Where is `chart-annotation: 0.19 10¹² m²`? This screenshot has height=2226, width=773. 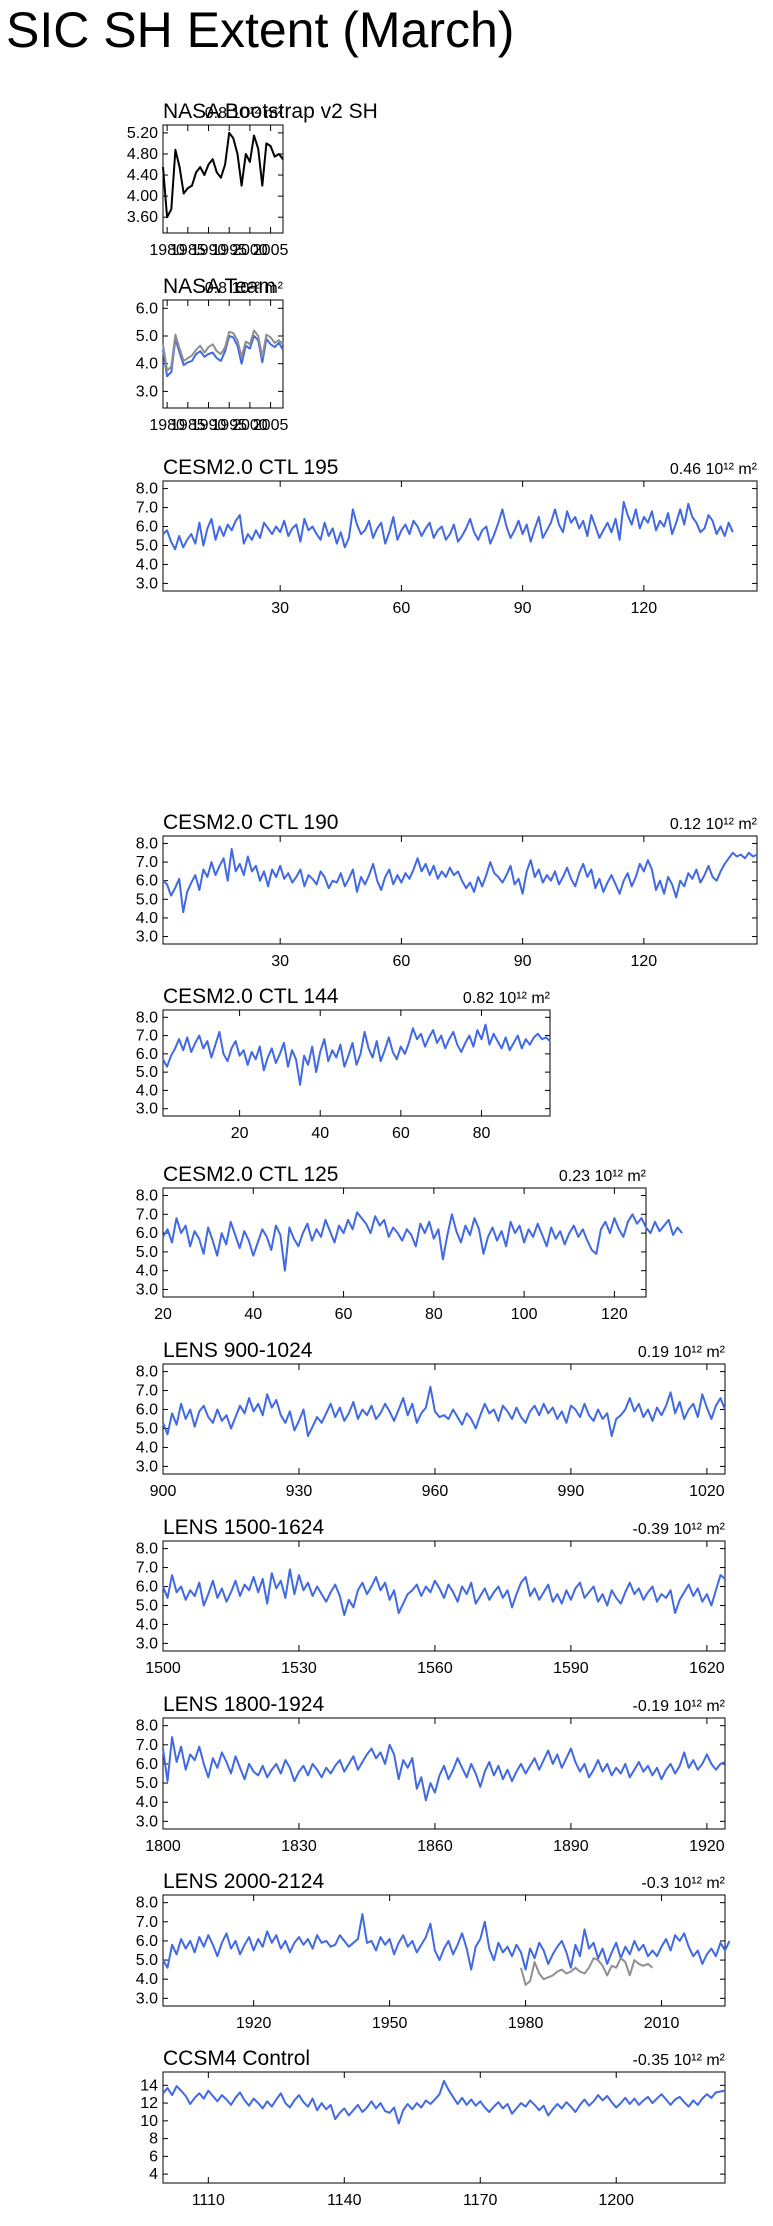 chart-annotation: 0.19 10¹² m² is located at coordinates (682, 1352).